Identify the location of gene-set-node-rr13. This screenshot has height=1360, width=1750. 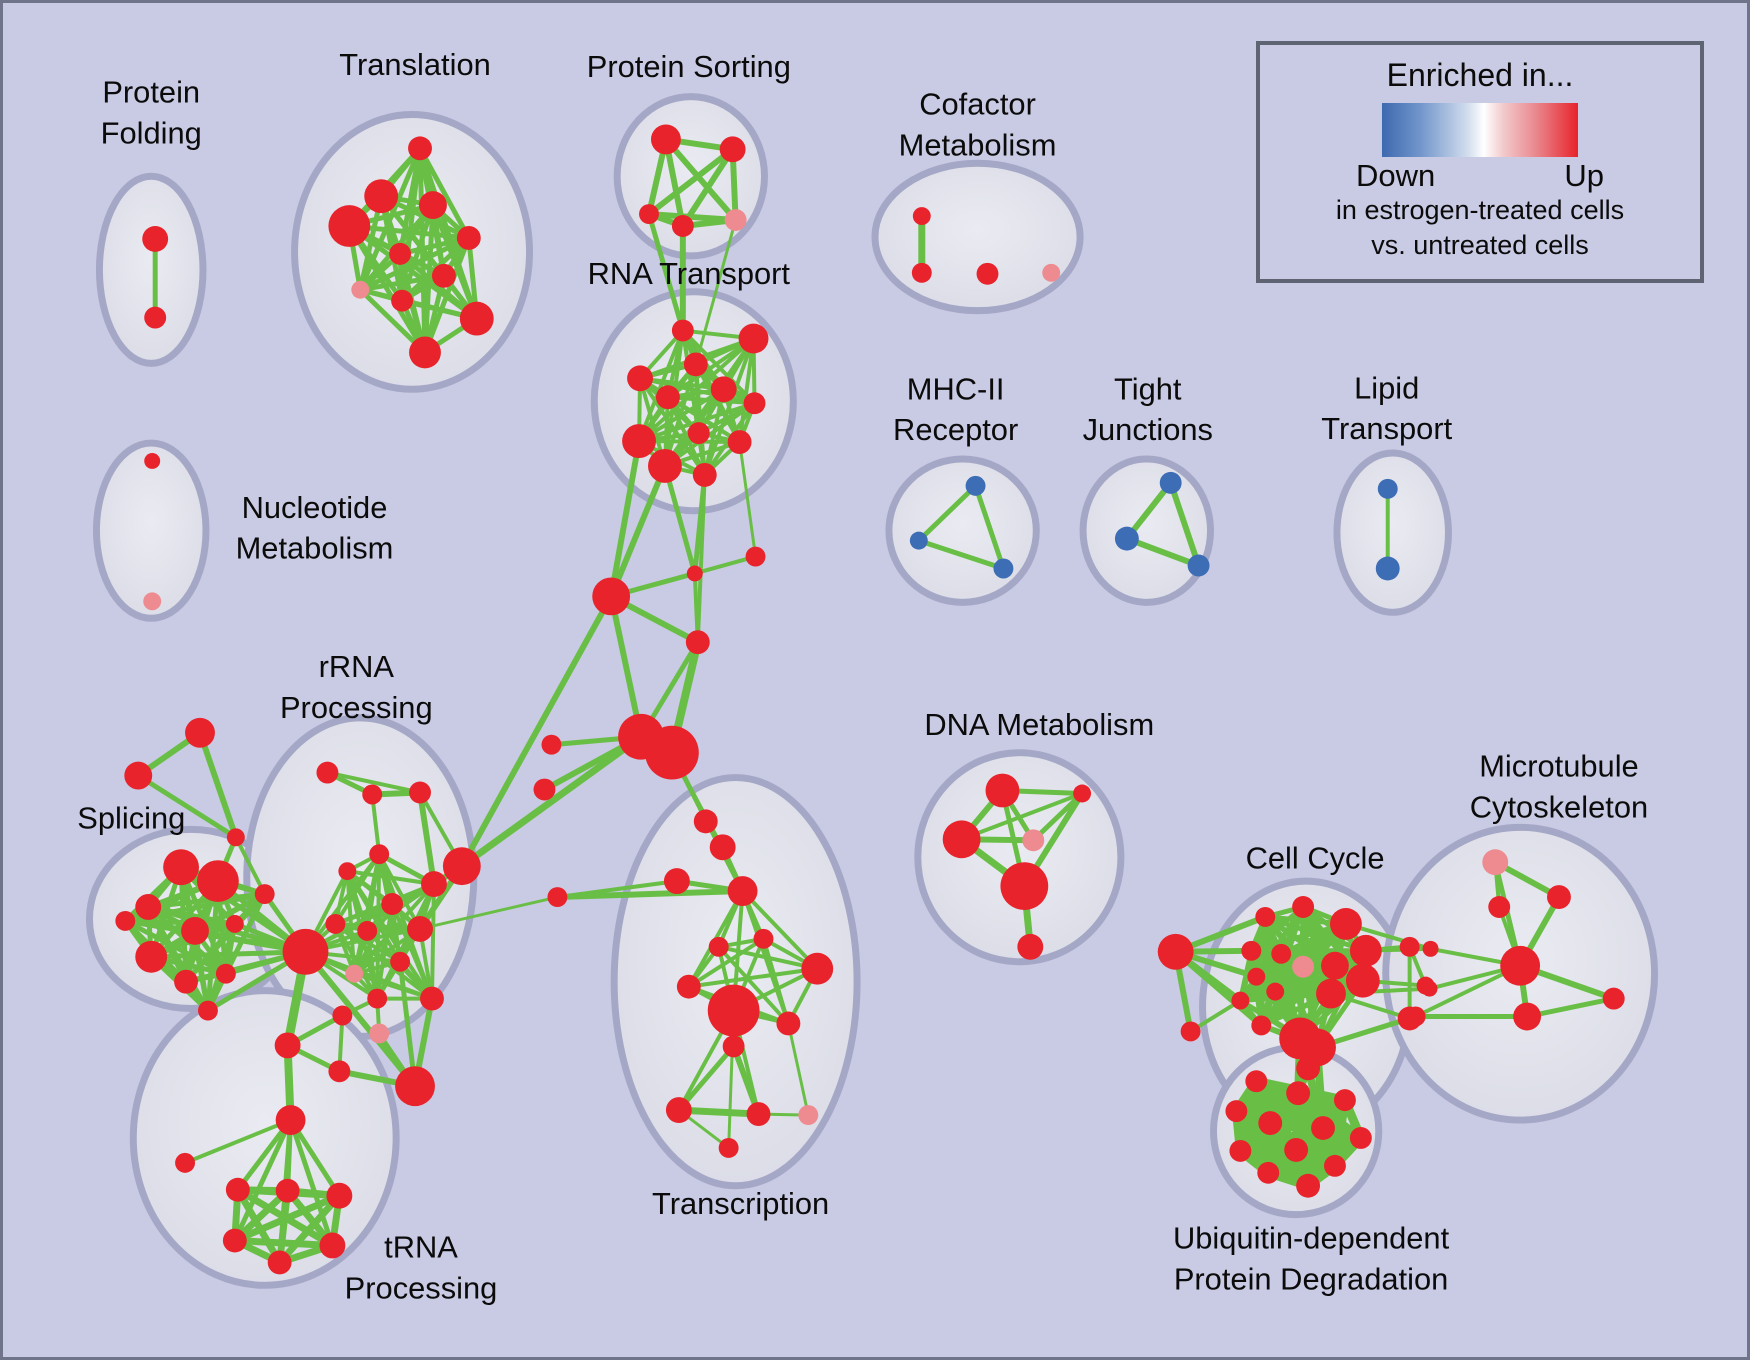
(377, 998).